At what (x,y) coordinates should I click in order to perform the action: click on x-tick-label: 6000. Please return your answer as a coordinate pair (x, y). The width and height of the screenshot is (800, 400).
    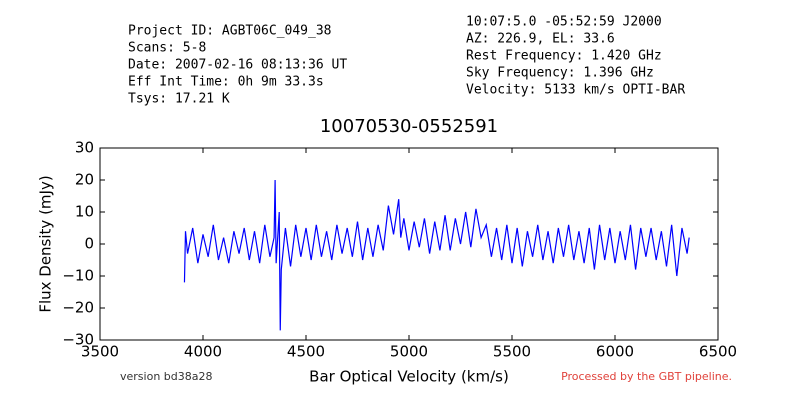
    Looking at the image, I should click on (615, 352).